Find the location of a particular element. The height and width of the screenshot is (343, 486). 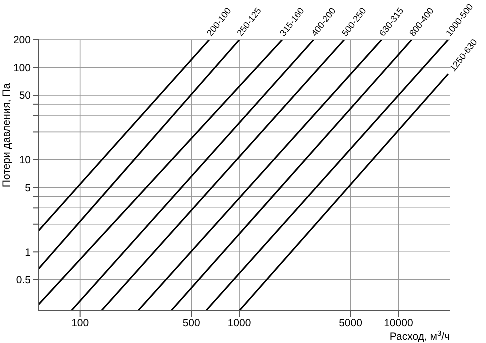

x-tick-label: 100 is located at coordinates (81, 323).